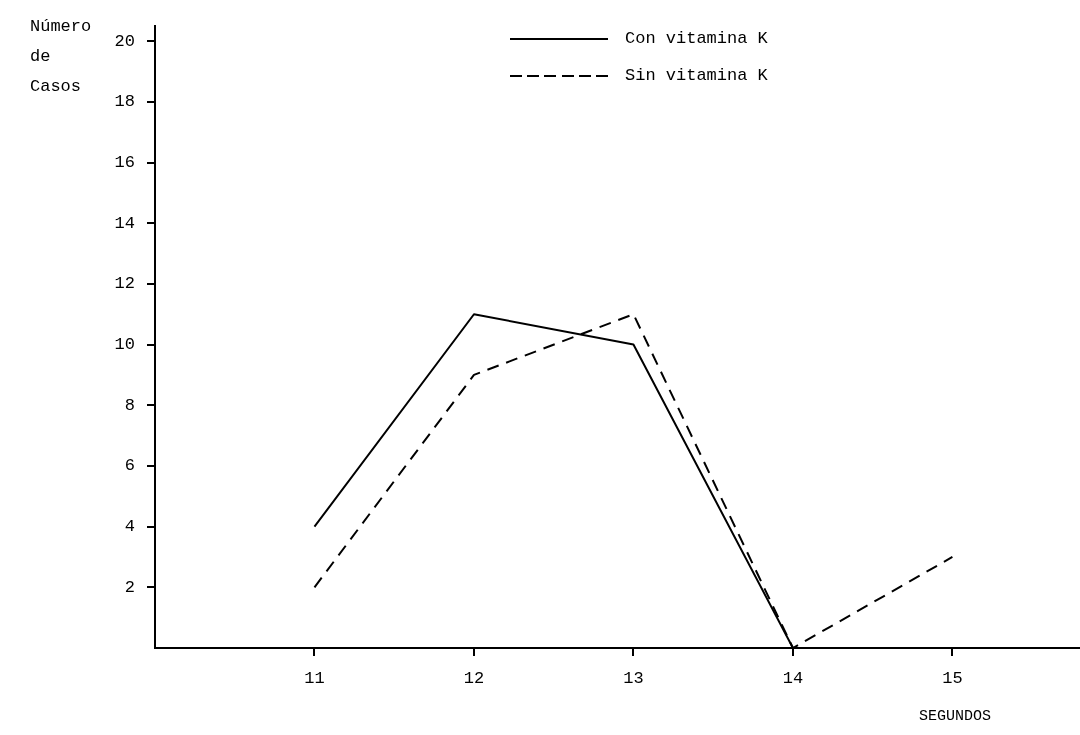 The image size is (1080, 735). Describe the element at coordinates (474, 678) in the screenshot. I see `x-tick-label: 12` at that location.